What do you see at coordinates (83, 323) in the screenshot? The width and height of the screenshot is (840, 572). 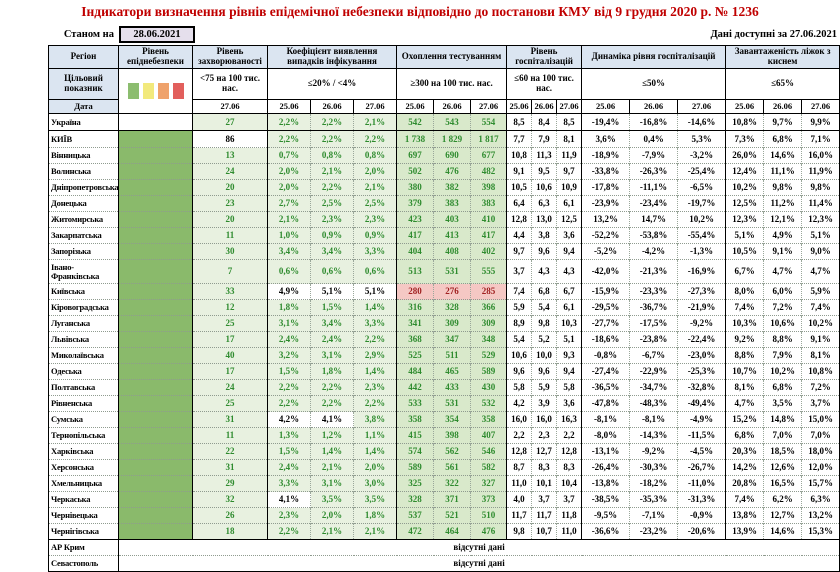 I see `region-name: Луганська` at bounding box center [83, 323].